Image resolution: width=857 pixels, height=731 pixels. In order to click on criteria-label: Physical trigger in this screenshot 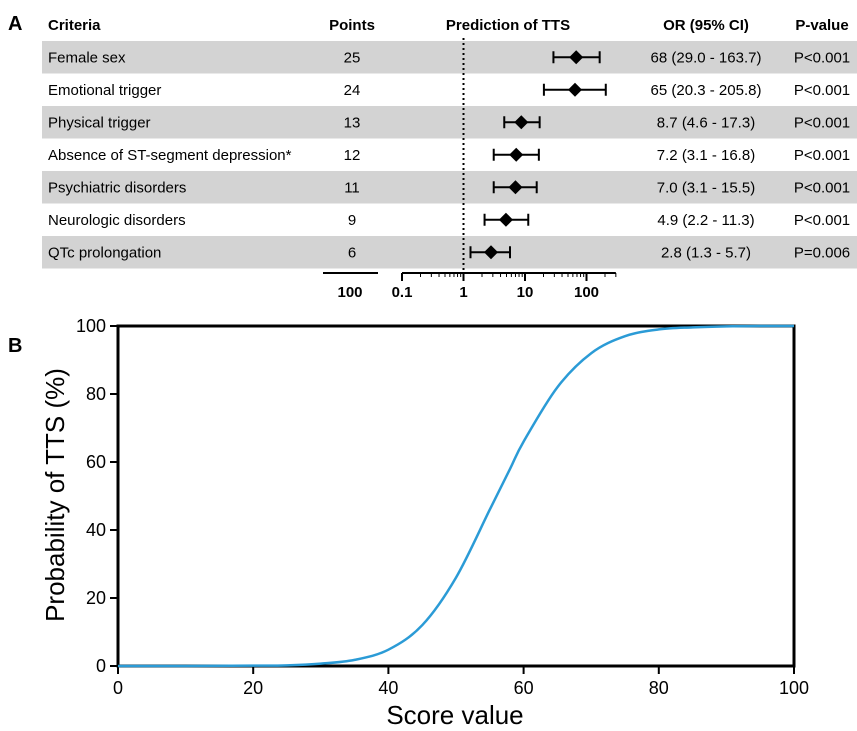, I will do `click(99, 122)`.